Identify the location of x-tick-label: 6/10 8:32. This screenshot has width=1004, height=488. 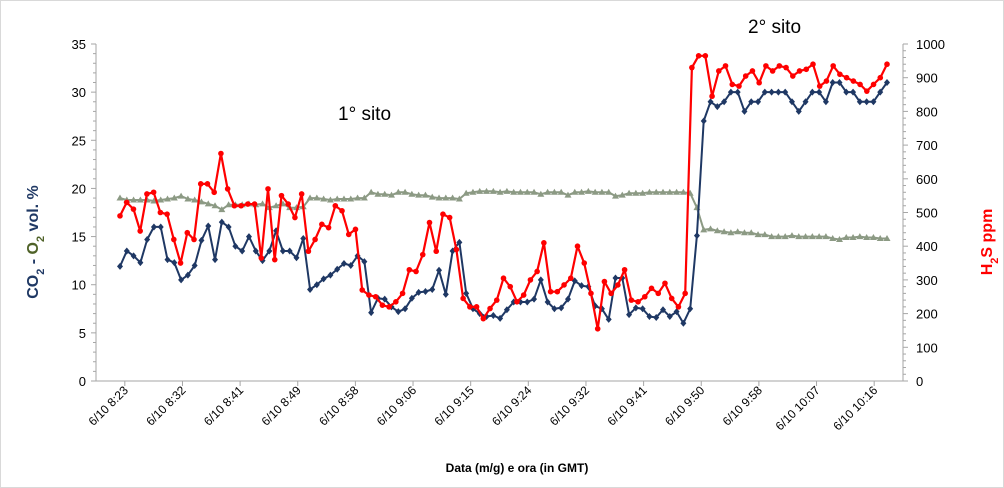
(166, 406).